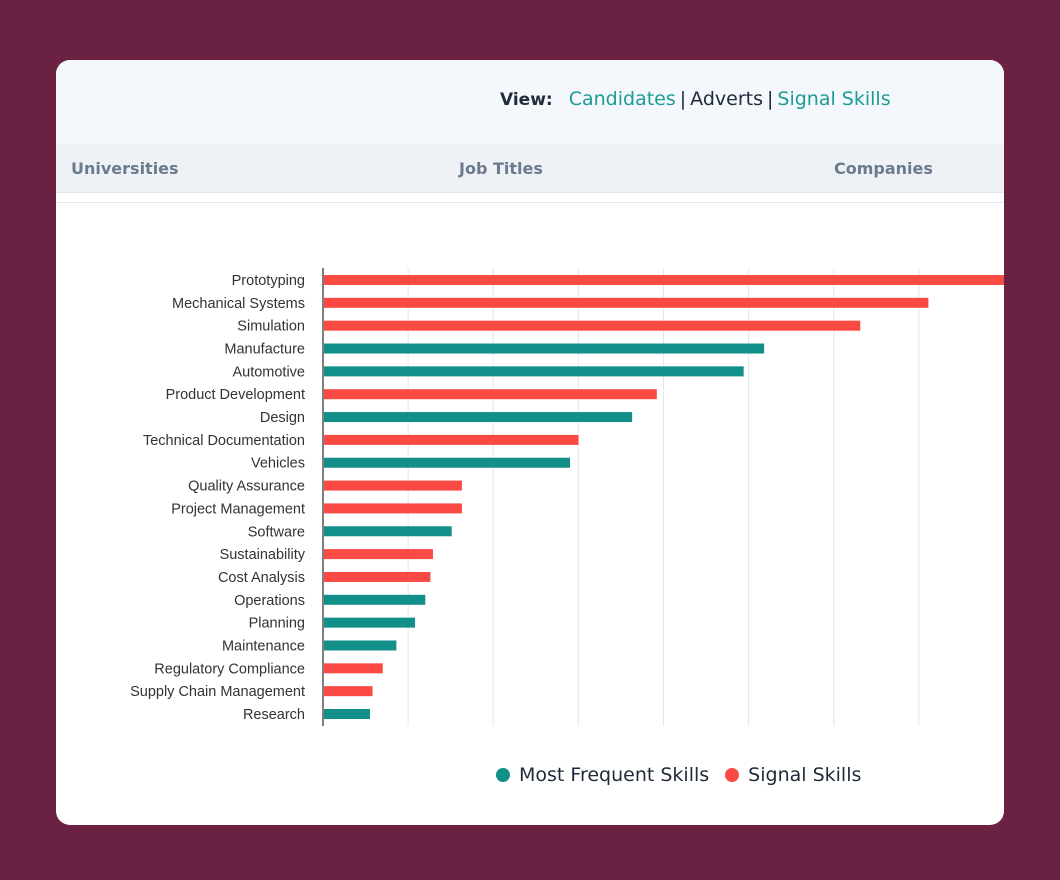 This screenshot has height=880, width=1060. I want to click on chart-legend: Most Frequent Skills Signal Skills, so click(686, 775).